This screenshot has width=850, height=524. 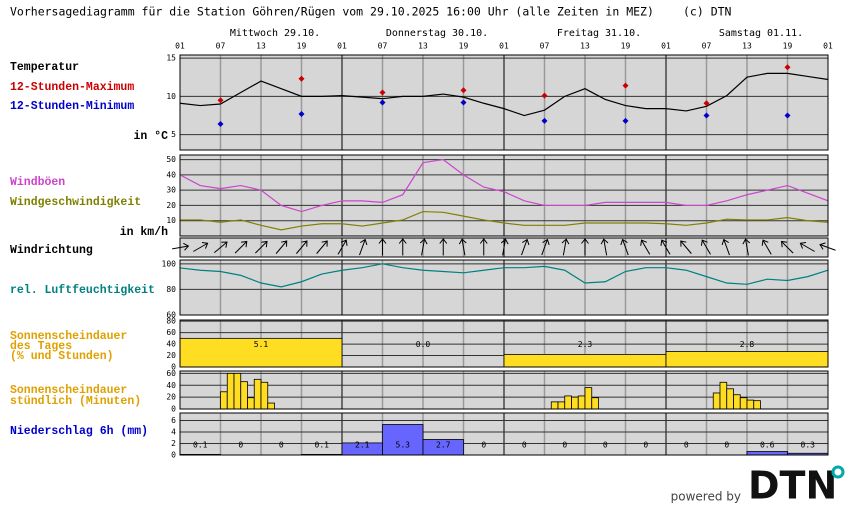 What do you see at coordinates (423, 344) in the screenshot?
I see `bar-label: 0.0` at bounding box center [423, 344].